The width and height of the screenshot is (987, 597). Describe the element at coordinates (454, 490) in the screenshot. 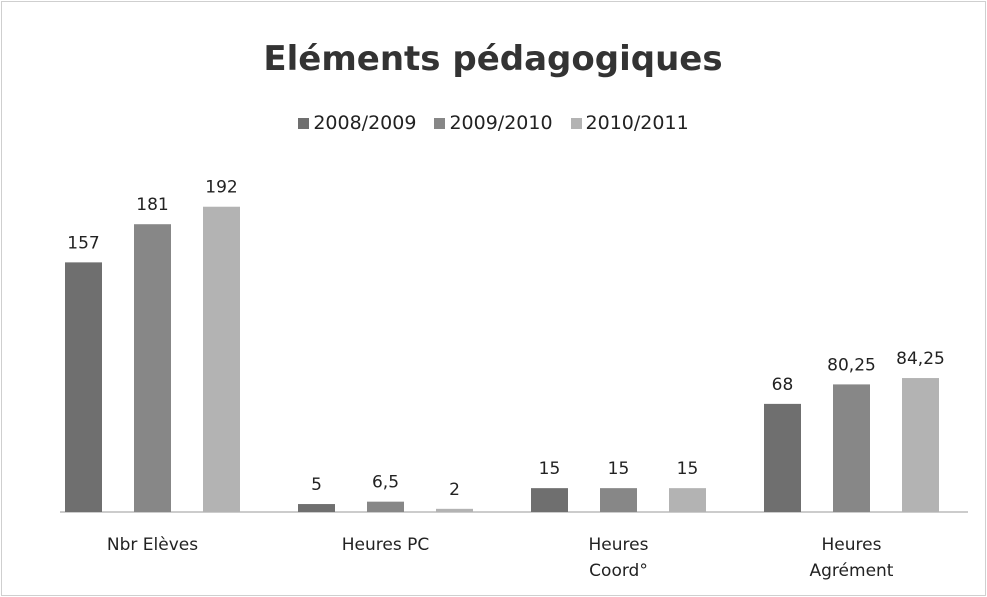

I see `value-label: 2` at that location.